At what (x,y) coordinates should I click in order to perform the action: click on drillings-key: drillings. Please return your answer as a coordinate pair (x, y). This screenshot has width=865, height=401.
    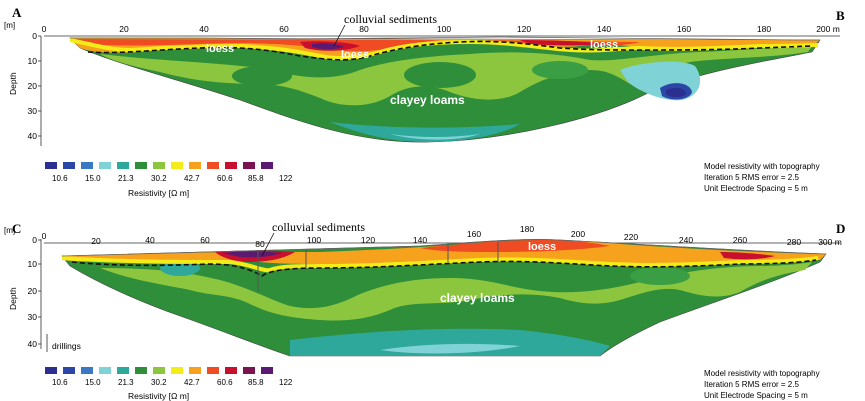
    Looking at the image, I should click on (63, 343).